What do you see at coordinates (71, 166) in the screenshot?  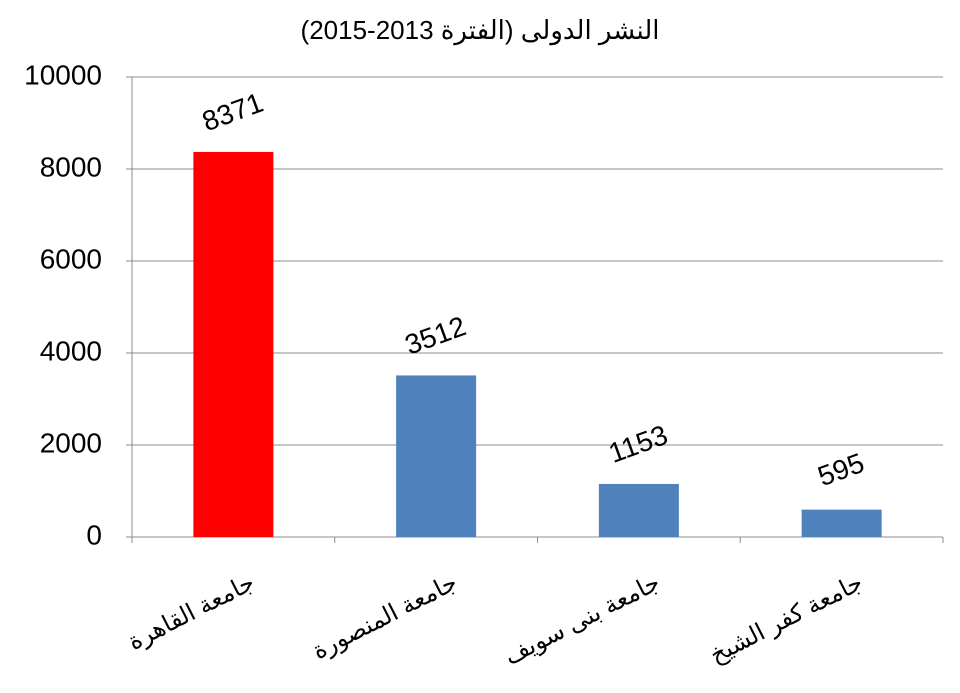 I see `y-tick-label: 8000` at bounding box center [71, 166].